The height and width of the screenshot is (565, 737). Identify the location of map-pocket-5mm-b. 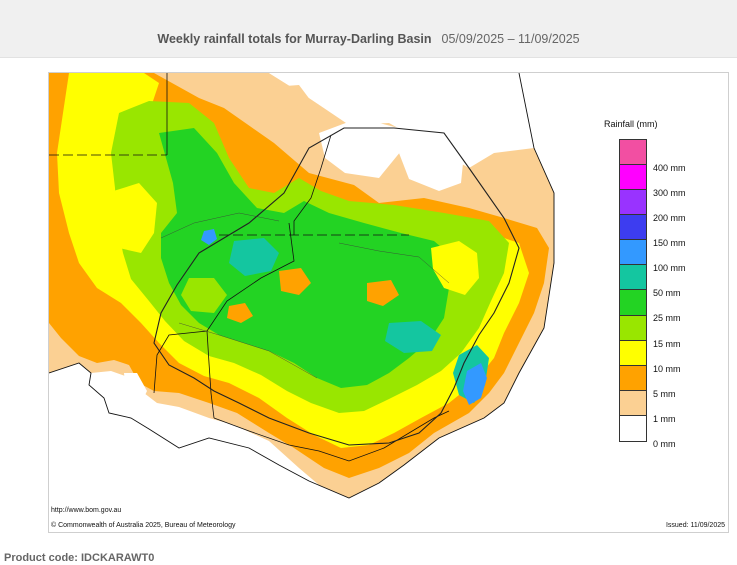
(383, 293).